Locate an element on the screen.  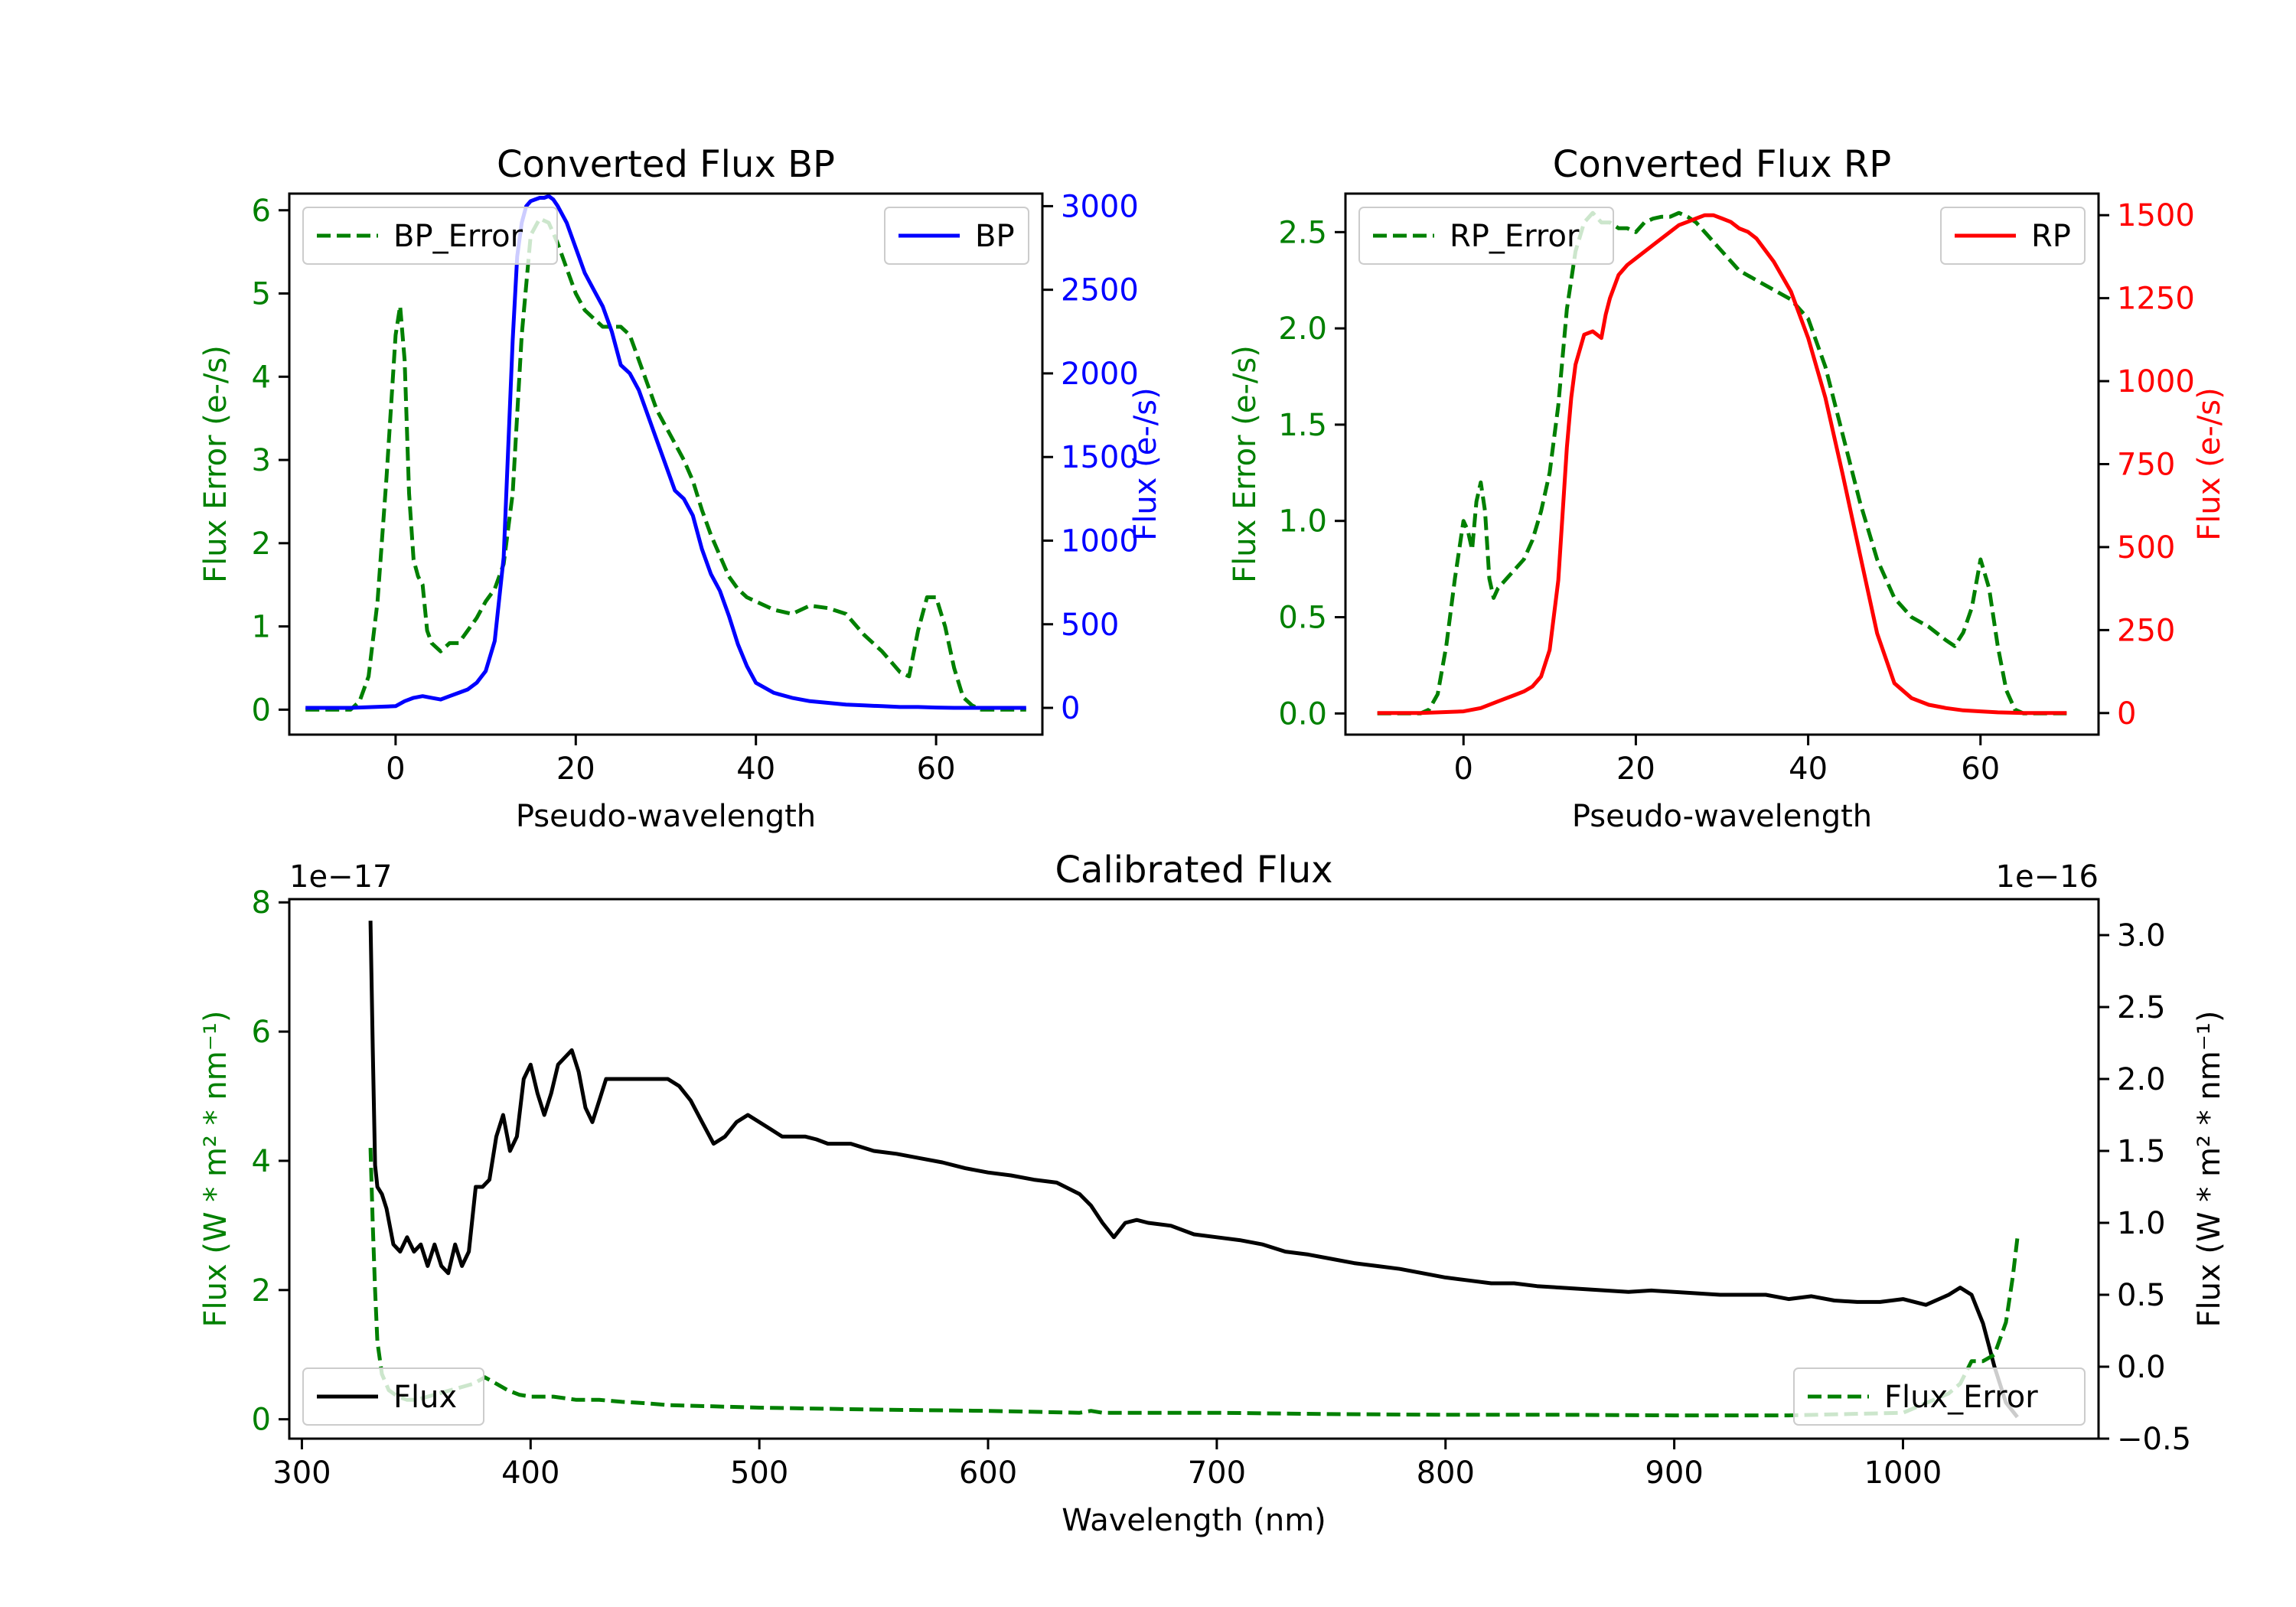
y-left-axis-label: Flux (W * m² * nm⁻¹) is located at coordinates (215, 1170).